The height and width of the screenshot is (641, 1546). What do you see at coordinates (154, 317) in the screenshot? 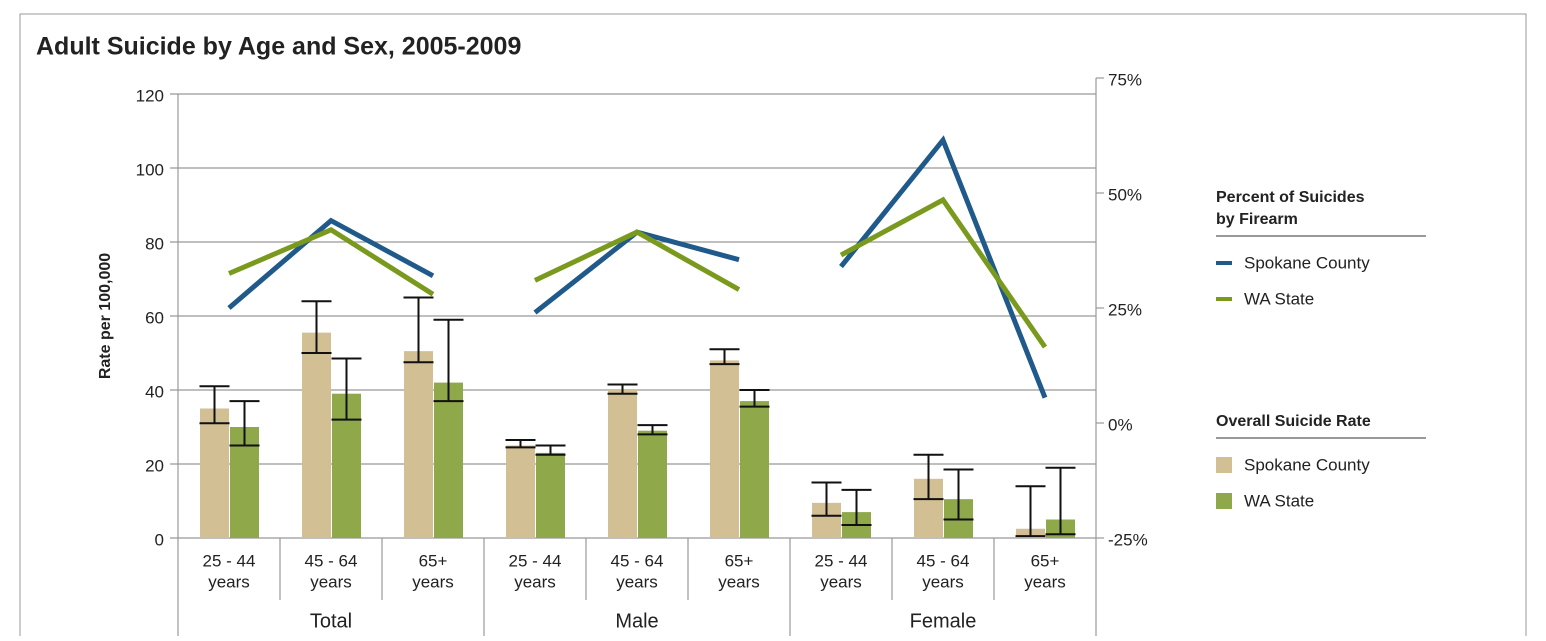
I see `y-tick-label: 60` at bounding box center [154, 317].